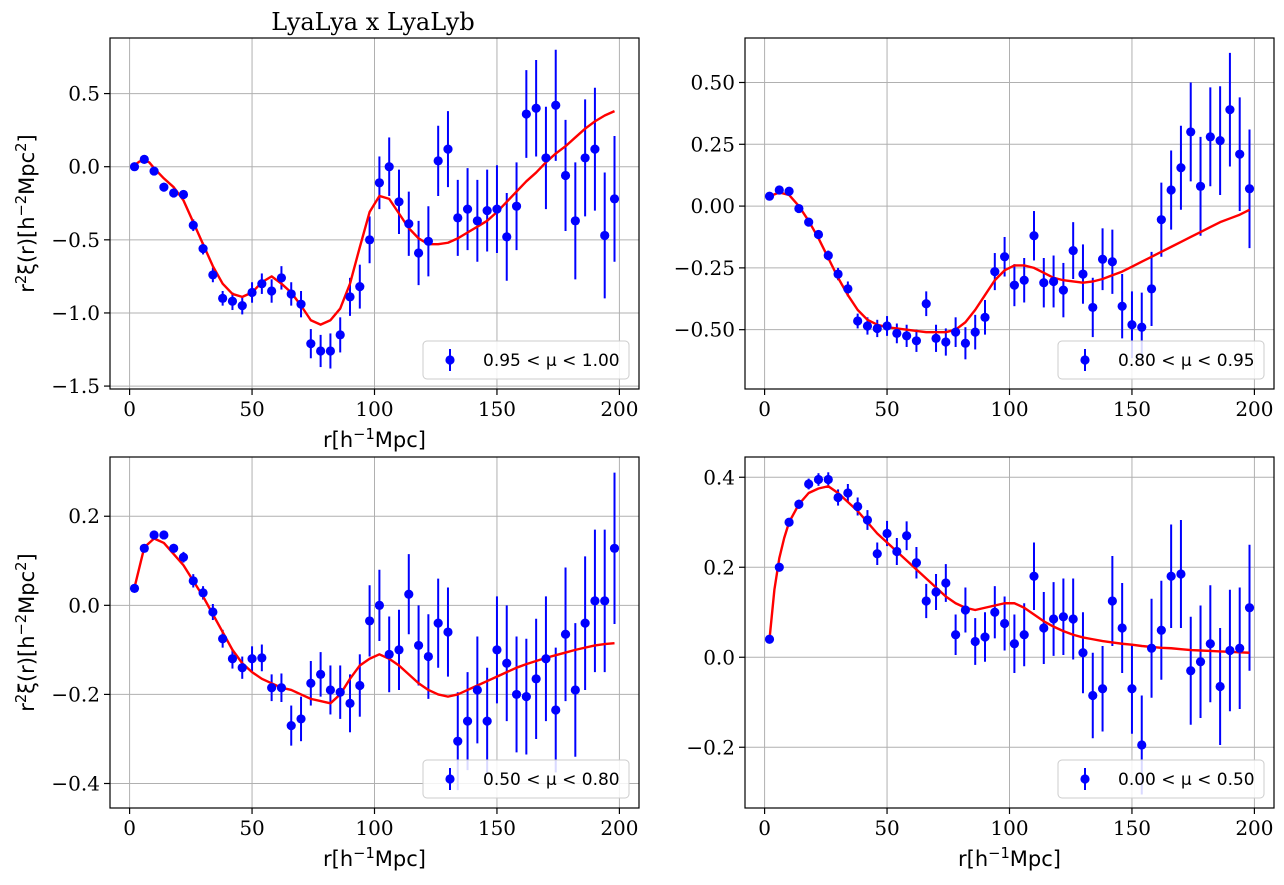 The image size is (1284, 885). I want to click on x-tick-label: 150, so click(1132, 828).